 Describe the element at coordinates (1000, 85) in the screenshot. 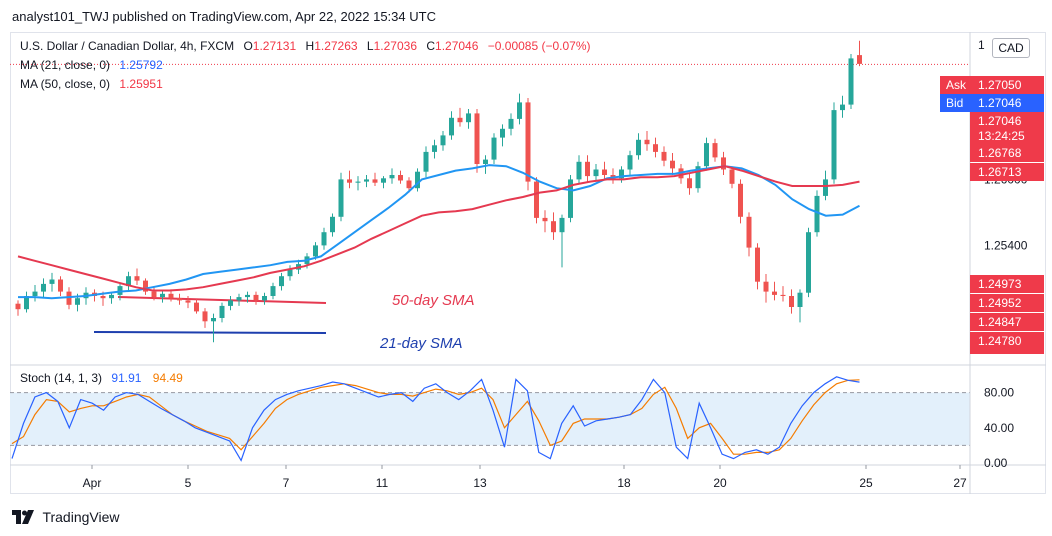

I see `ask-value: 1.27050` at that location.